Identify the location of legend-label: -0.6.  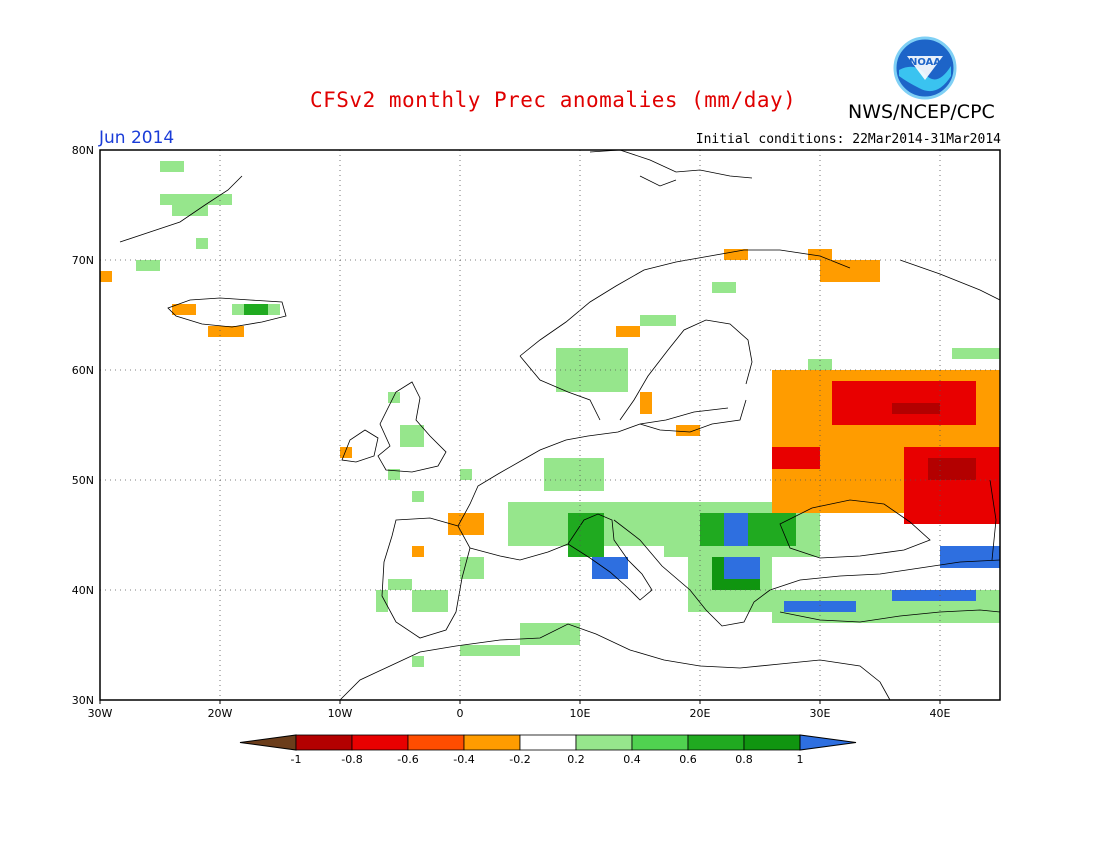
(407, 759).